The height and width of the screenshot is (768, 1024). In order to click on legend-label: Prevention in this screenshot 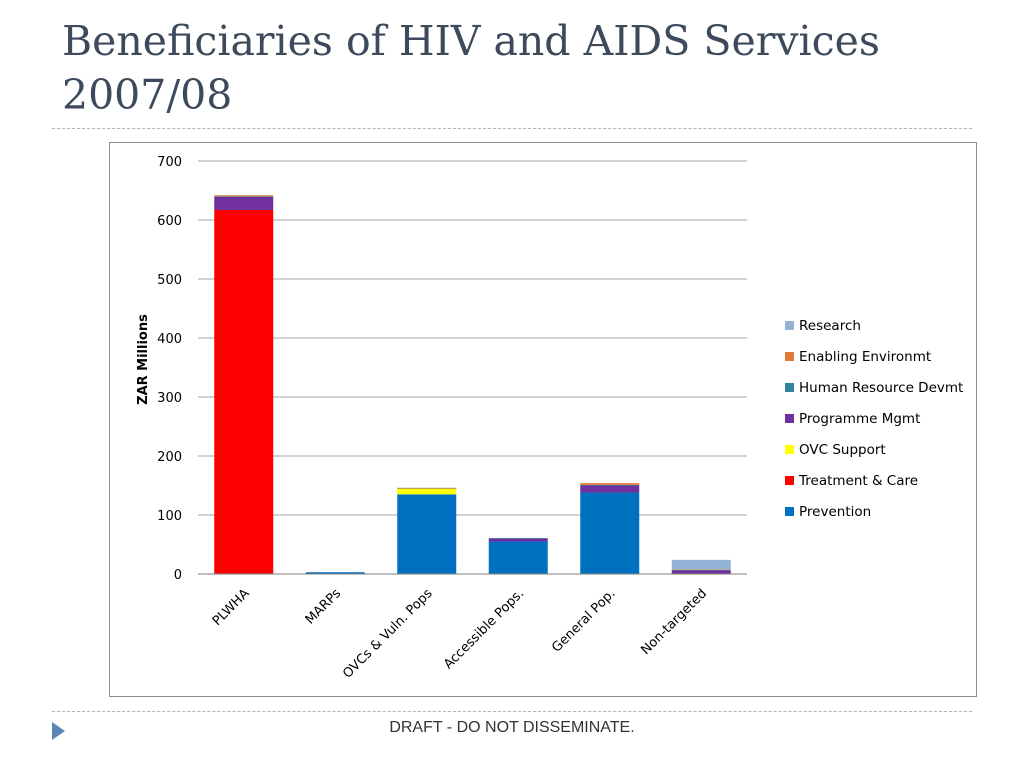, I will do `click(835, 512)`.